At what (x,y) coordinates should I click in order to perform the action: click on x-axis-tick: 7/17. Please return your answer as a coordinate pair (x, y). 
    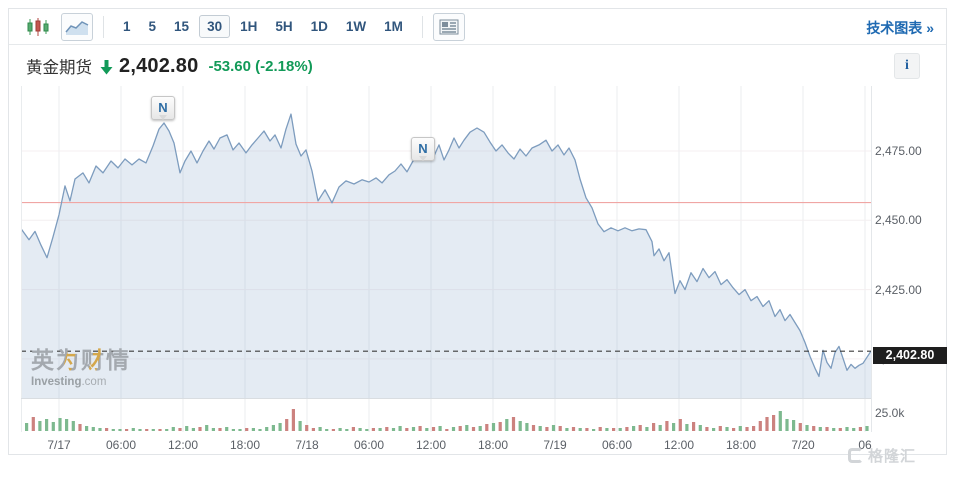
    Looking at the image, I should click on (59, 445).